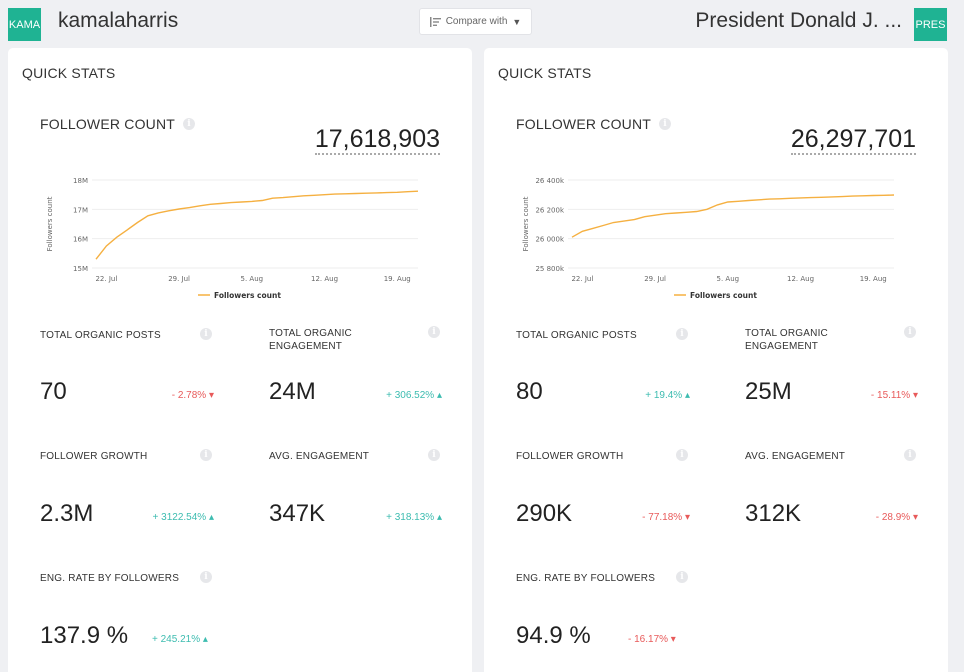 The height and width of the screenshot is (672, 964). Describe the element at coordinates (80, 269) in the screenshot. I see `y-tick-label: 15M` at that location.